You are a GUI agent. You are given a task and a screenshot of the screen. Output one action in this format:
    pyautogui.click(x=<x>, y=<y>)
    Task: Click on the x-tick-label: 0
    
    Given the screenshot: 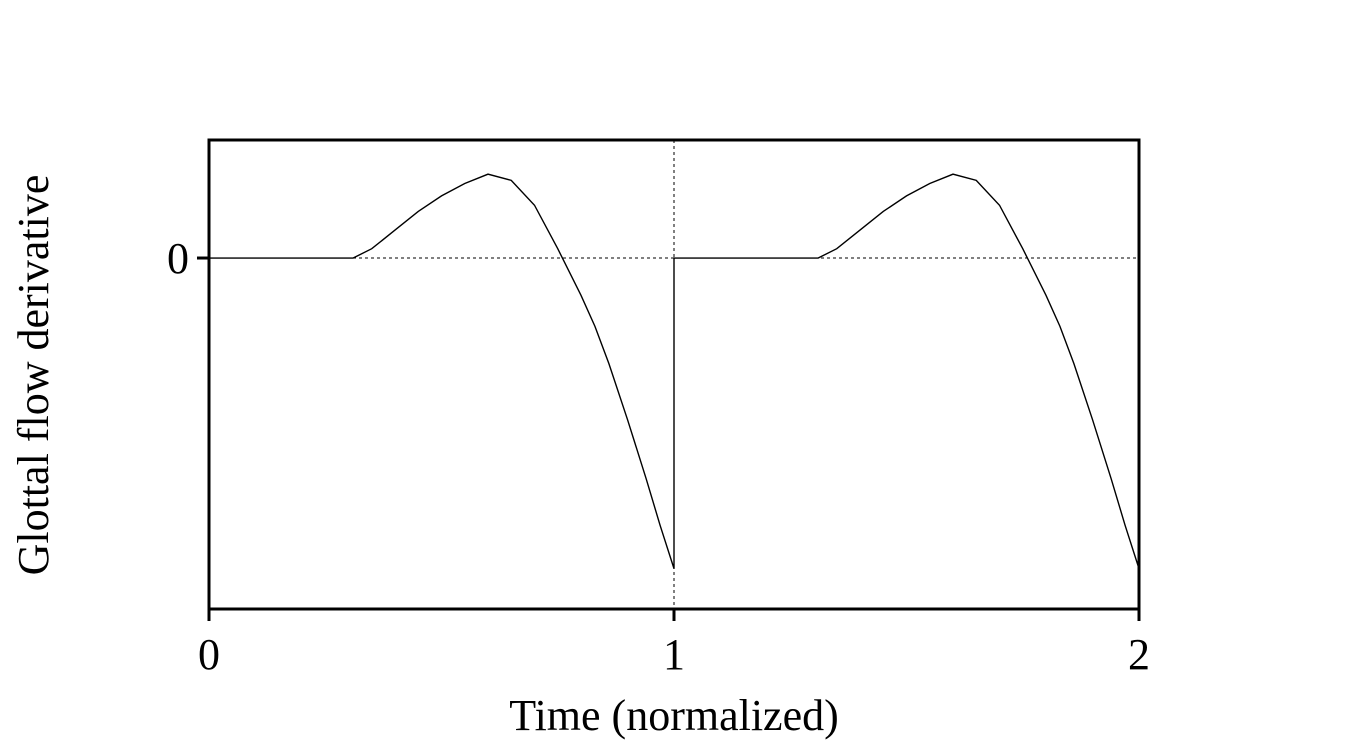 What is the action you would take?
    pyautogui.click(x=209, y=654)
    